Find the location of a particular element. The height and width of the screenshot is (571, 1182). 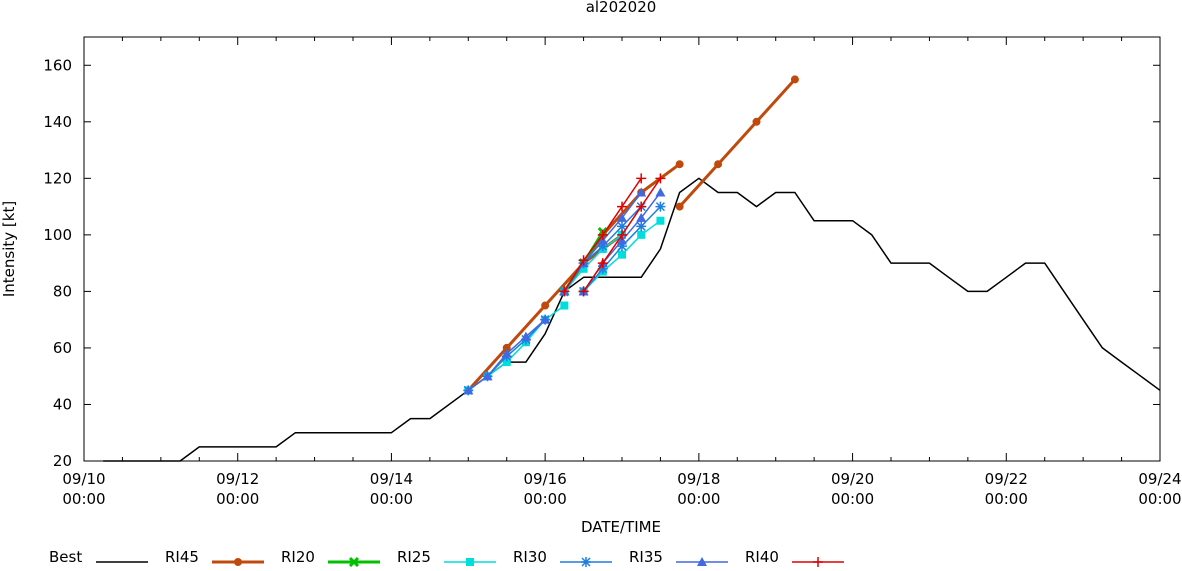

legend-marker-ri45 is located at coordinates (238, 562).